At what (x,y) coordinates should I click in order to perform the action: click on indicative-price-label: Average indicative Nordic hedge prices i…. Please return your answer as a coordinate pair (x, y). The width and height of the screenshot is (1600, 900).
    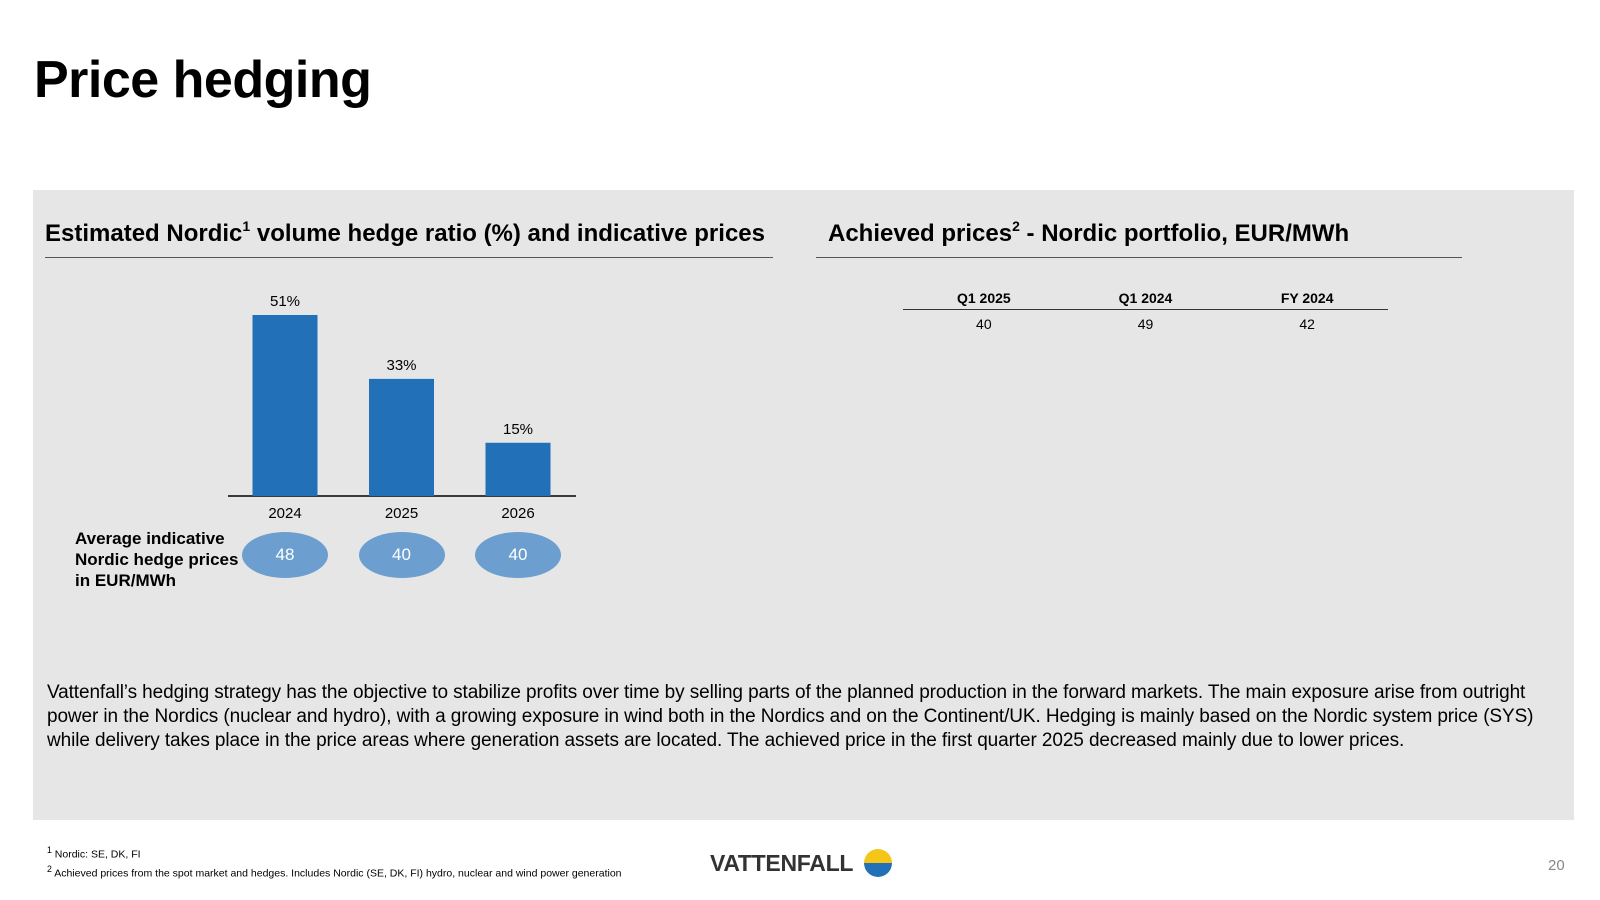
    Looking at the image, I should click on (157, 559).